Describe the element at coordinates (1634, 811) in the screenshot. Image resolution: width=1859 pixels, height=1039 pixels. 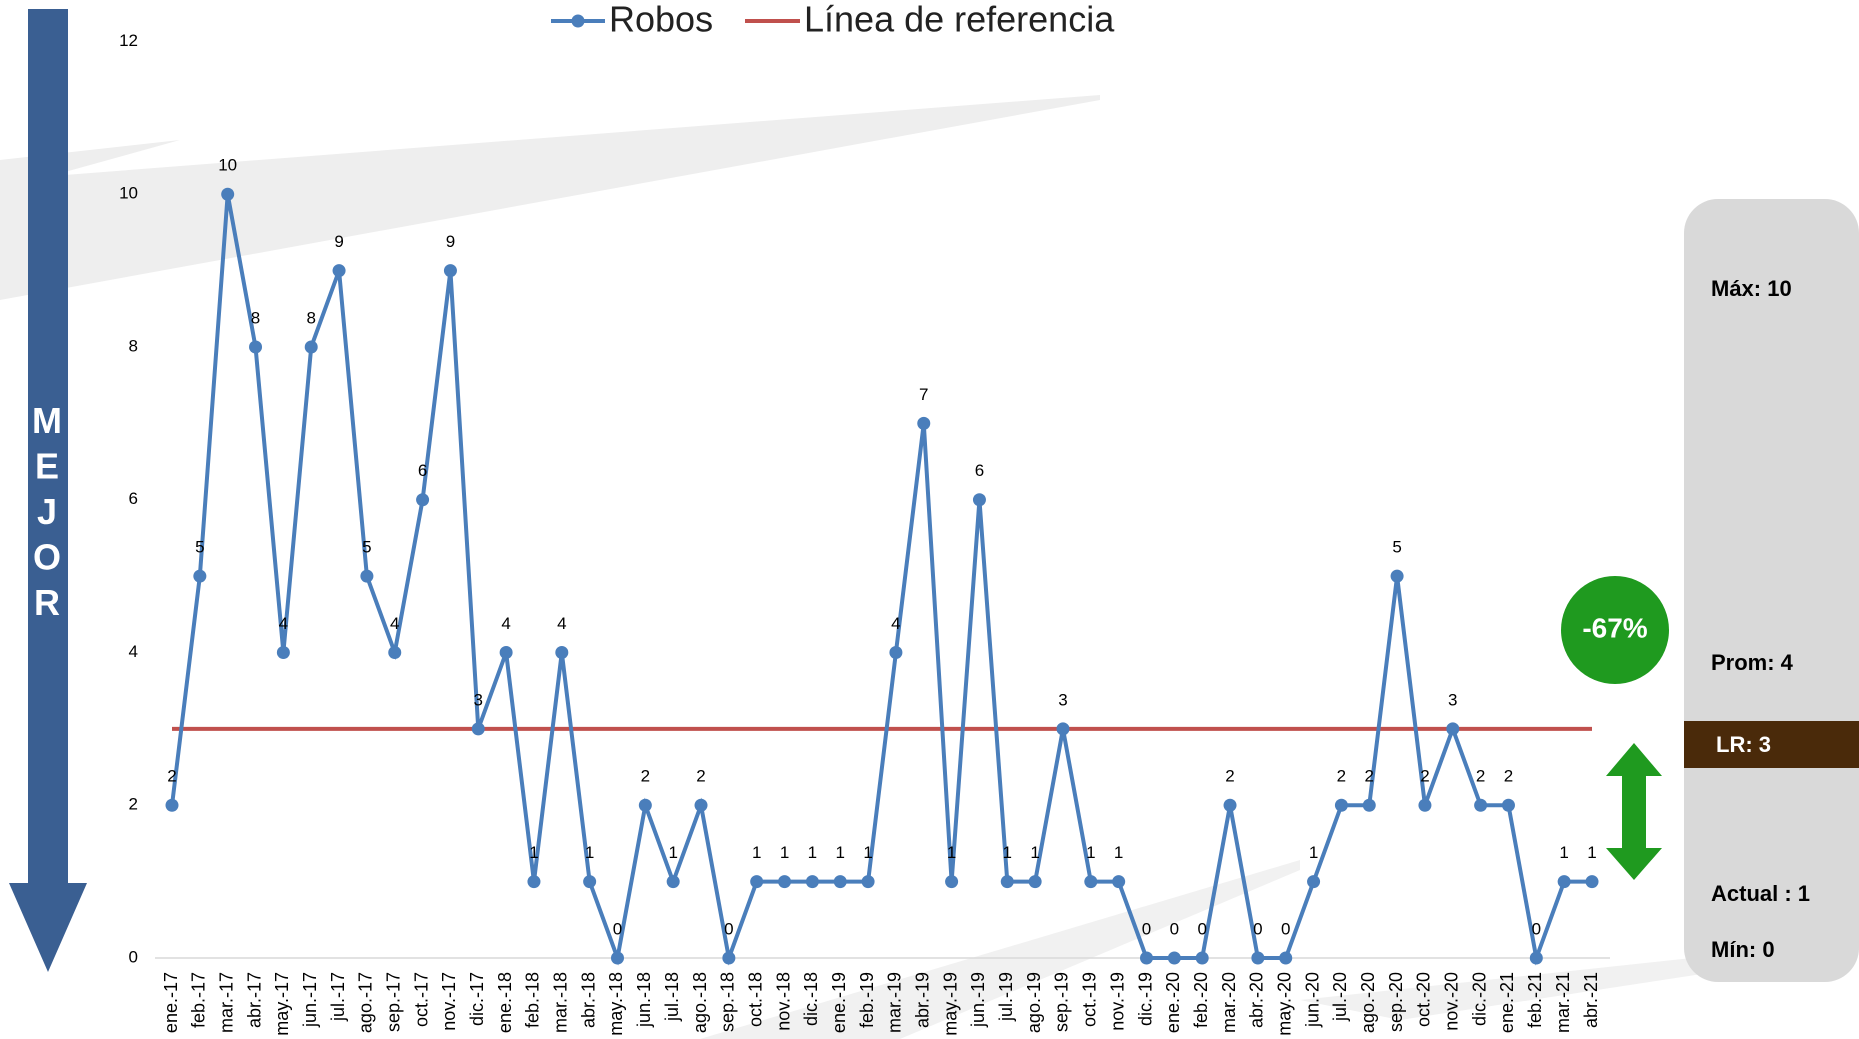
I see `range-arrow` at that location.